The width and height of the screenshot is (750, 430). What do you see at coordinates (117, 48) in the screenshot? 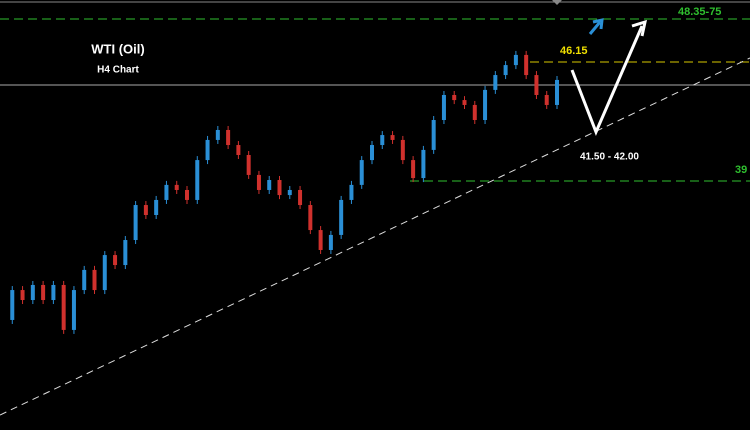
I see `chart-title: WTI (Oil)` at bounding box center [117, 48].